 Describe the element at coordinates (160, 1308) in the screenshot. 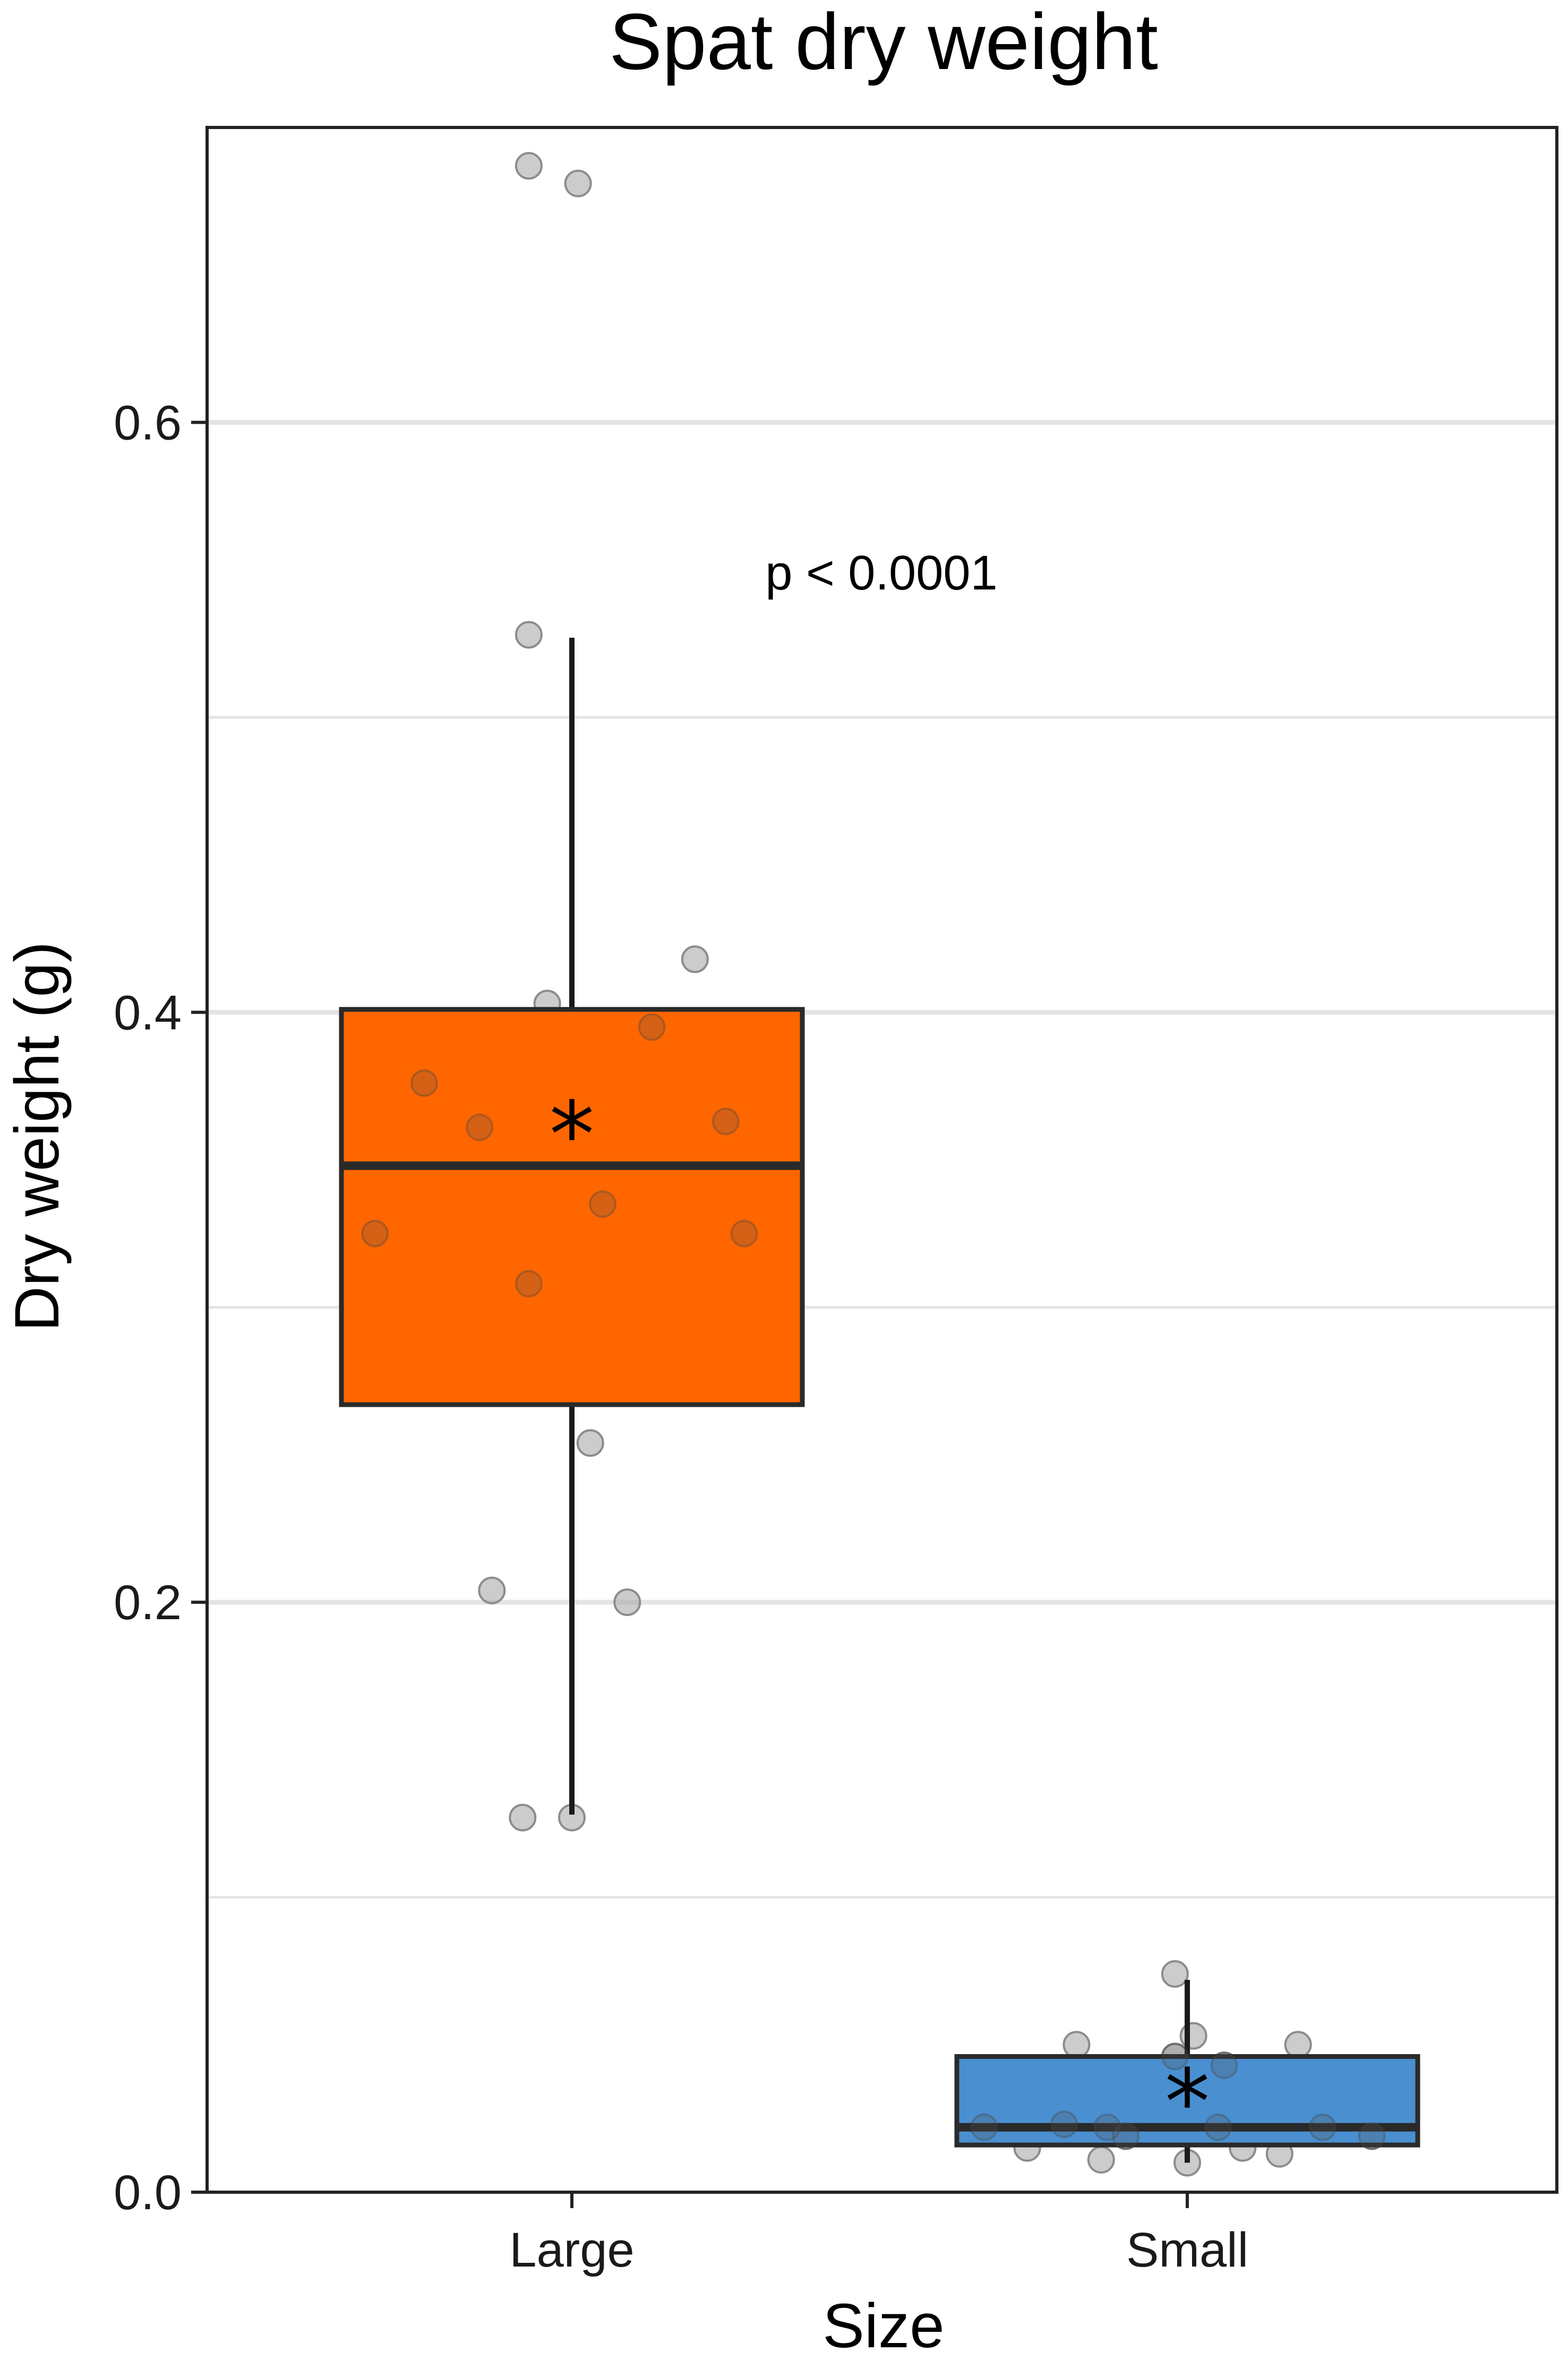

I see `y-axis: 0.0 0.2 0.4 0.6` at that location.